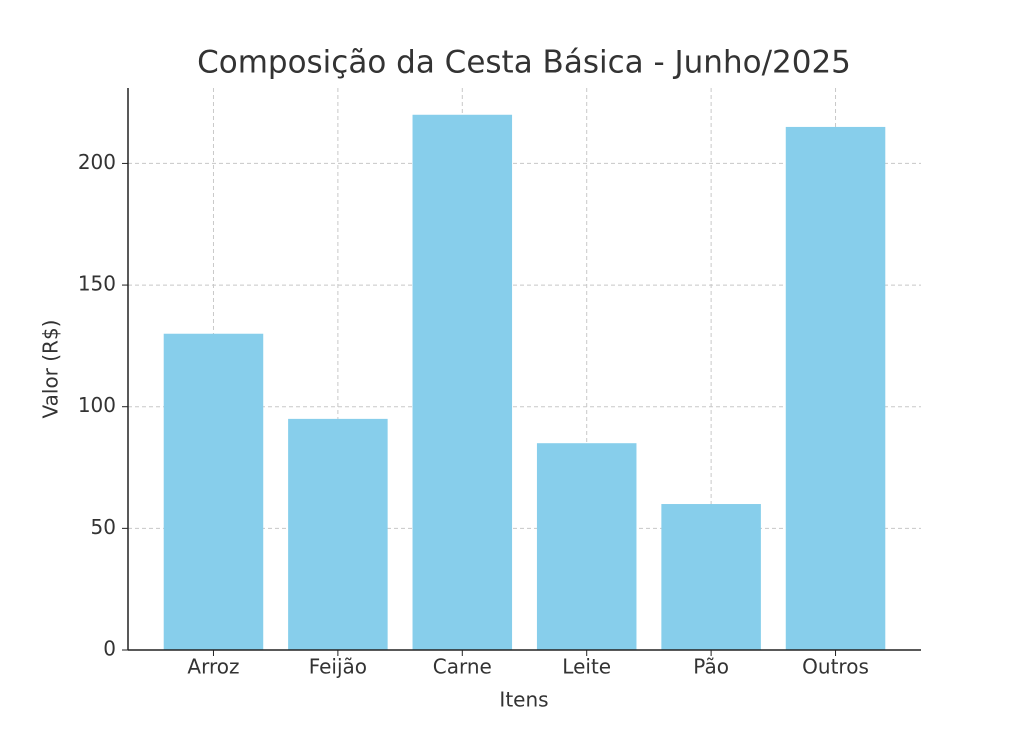 Image resolution: width=1024 pixels, height=731 pixels. What do you see at coordinates (835, 667) in the screenshot?
I see `x-tick-label: Outros` at bounding box center [835, 667].